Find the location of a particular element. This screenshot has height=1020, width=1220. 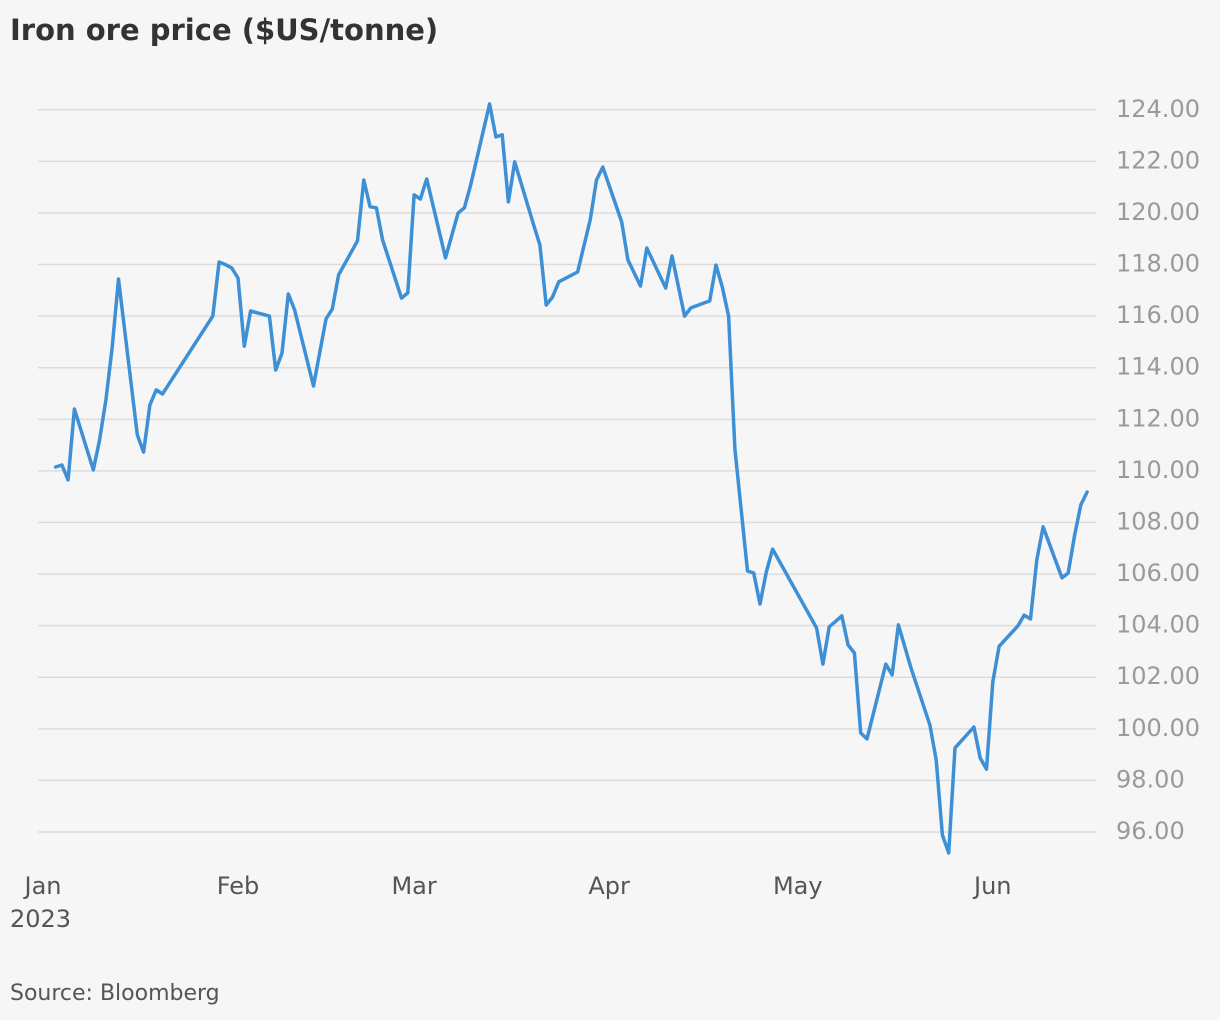

y-tick-label: 108.00 is located at coordinates (1158, 521).